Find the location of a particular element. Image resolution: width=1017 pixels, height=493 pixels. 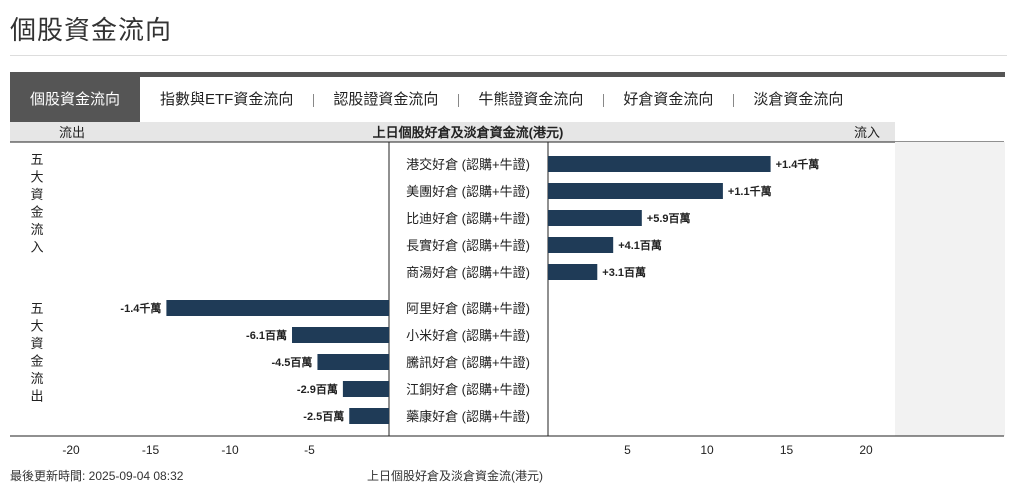

chart-caption: 上日個股好倉及淡倉資金流(港元) is located at coordinates (455, 476).